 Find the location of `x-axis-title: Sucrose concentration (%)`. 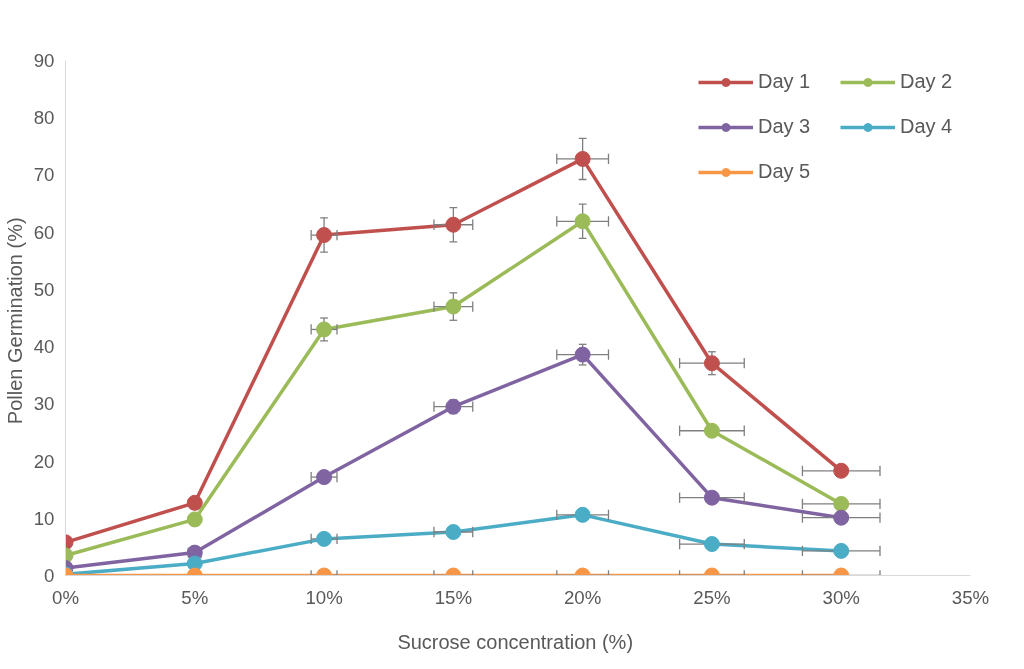

x-axis-title: Sucrose concentration (%) is located at coordinates (515, 641).